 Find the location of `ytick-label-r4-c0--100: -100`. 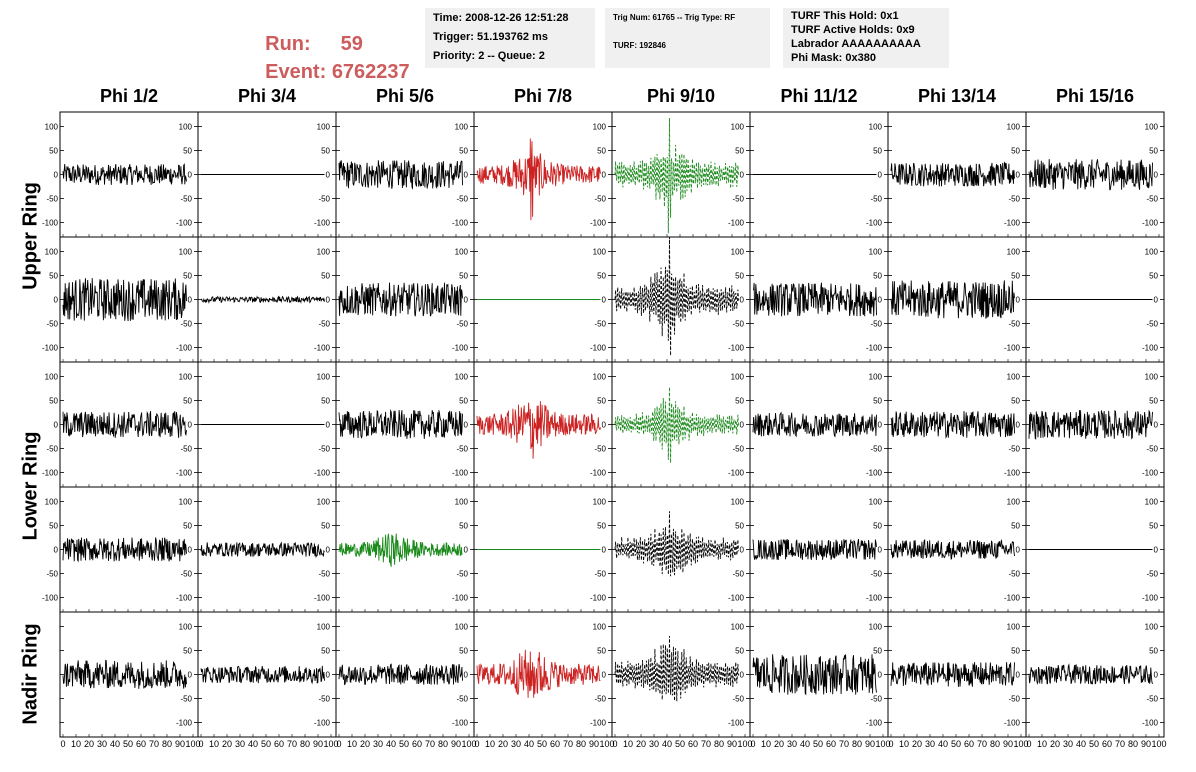

ytick-label-r4-c0--100: -100 is located at coordinates (184, 723).